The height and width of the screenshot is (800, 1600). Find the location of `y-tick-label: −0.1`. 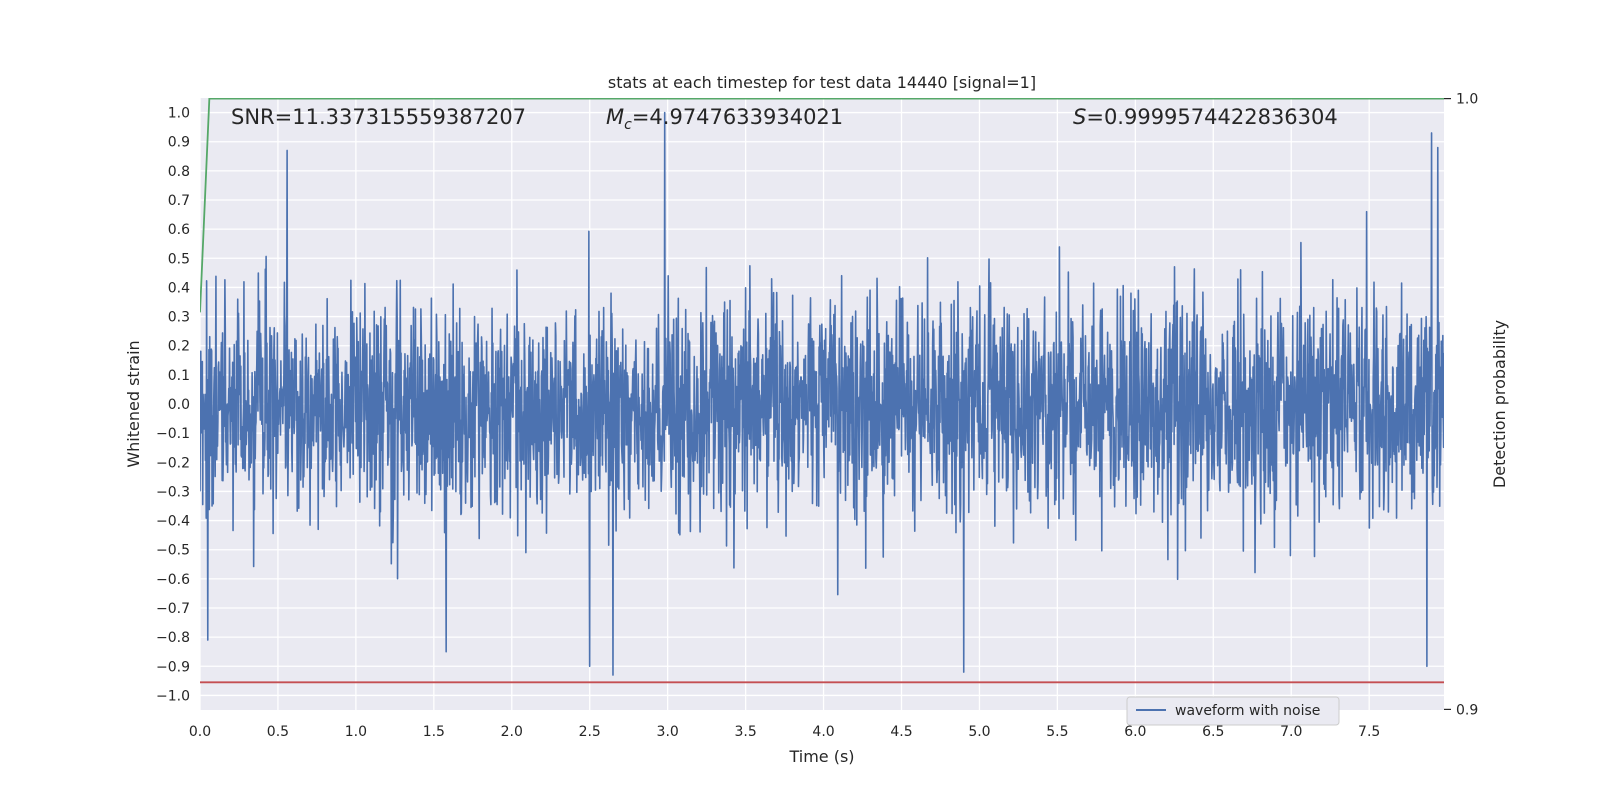

y-tick-label: −0.1 is located at coordinates (173, 434).